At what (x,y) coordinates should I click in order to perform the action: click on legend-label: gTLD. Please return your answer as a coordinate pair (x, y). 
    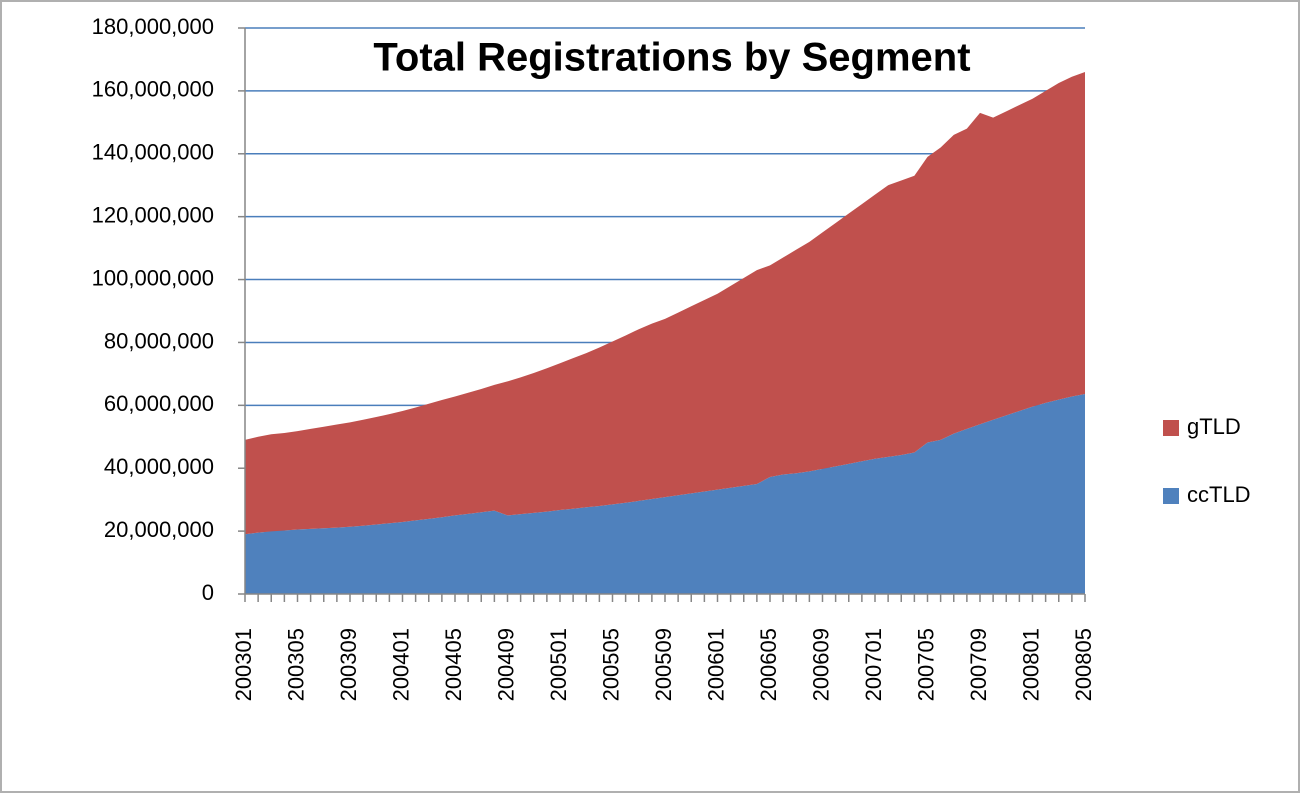
    Looking at the image, I should click on (1214, 426).